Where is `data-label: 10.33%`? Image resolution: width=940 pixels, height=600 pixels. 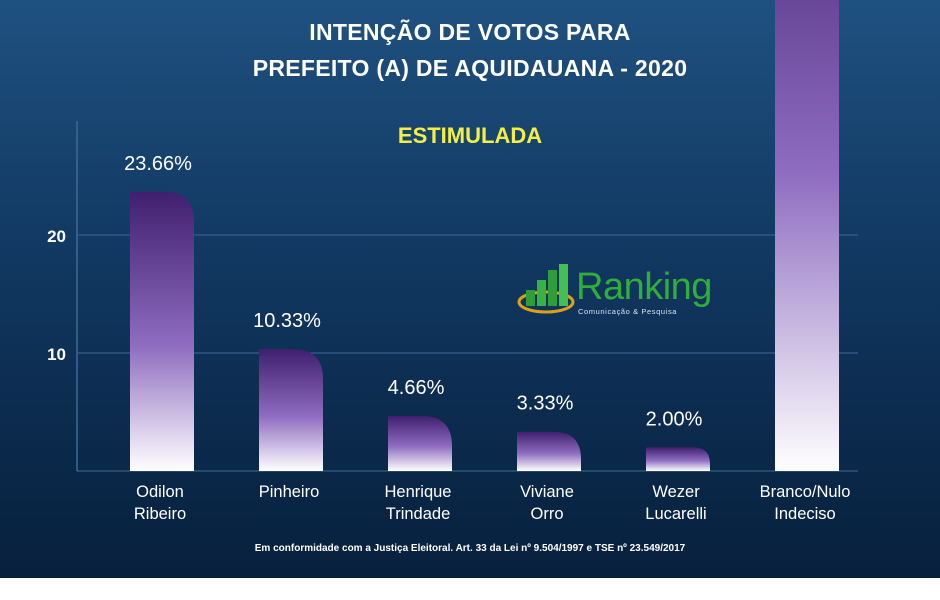
data-label: 10.33% is located at coordinates (287, 321).